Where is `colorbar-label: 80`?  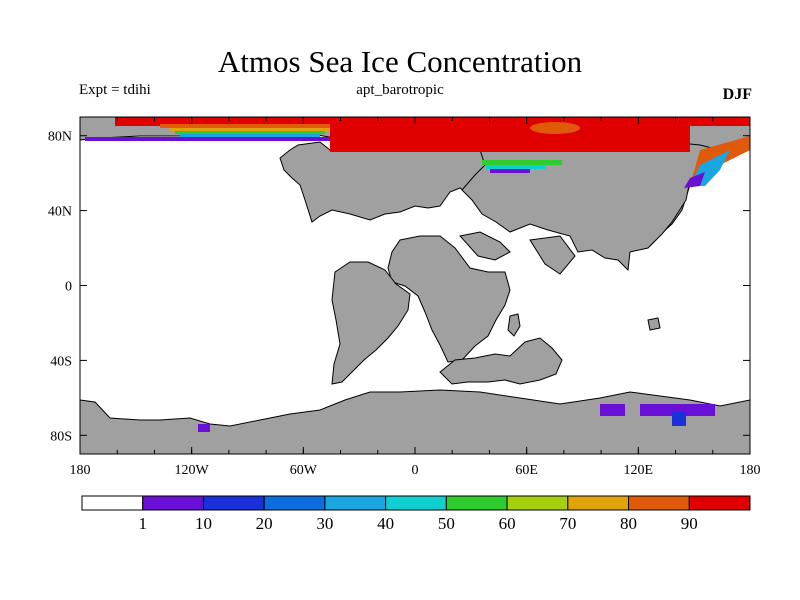
colorbar-label: 80 is located at coordinates (628, 523).